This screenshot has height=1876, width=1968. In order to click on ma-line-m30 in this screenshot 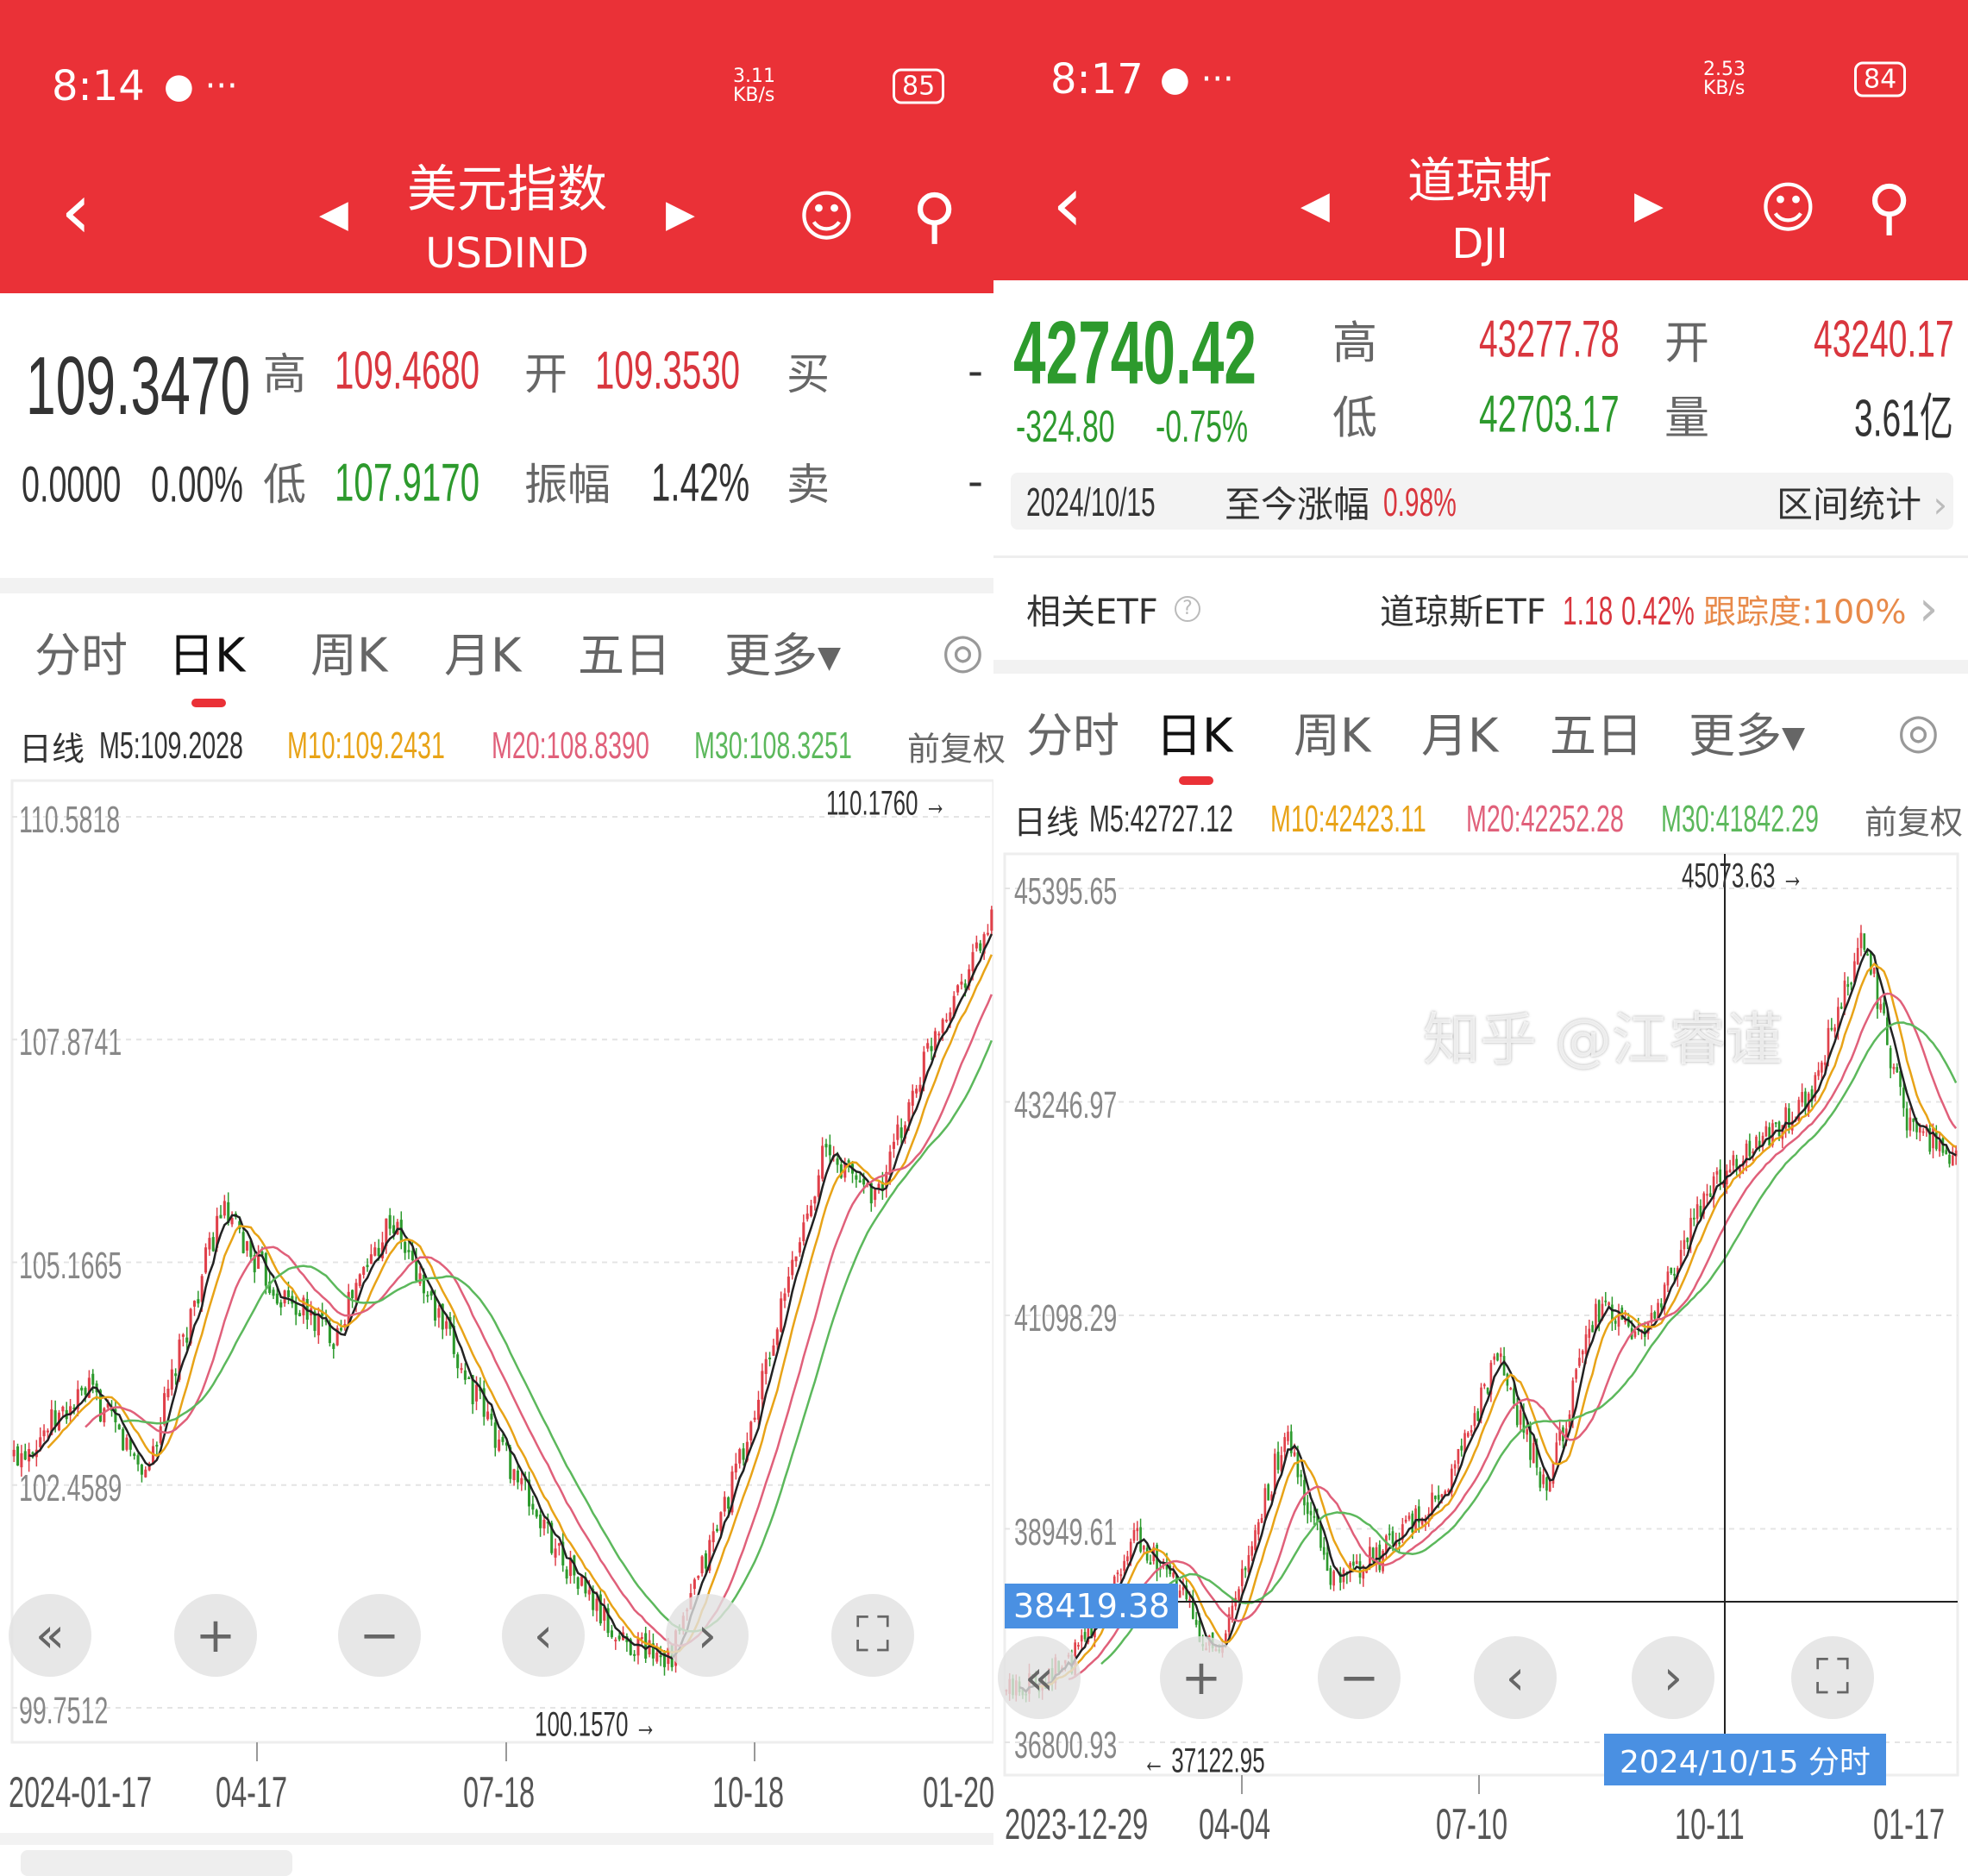, I will do `click(558, 1336)`.